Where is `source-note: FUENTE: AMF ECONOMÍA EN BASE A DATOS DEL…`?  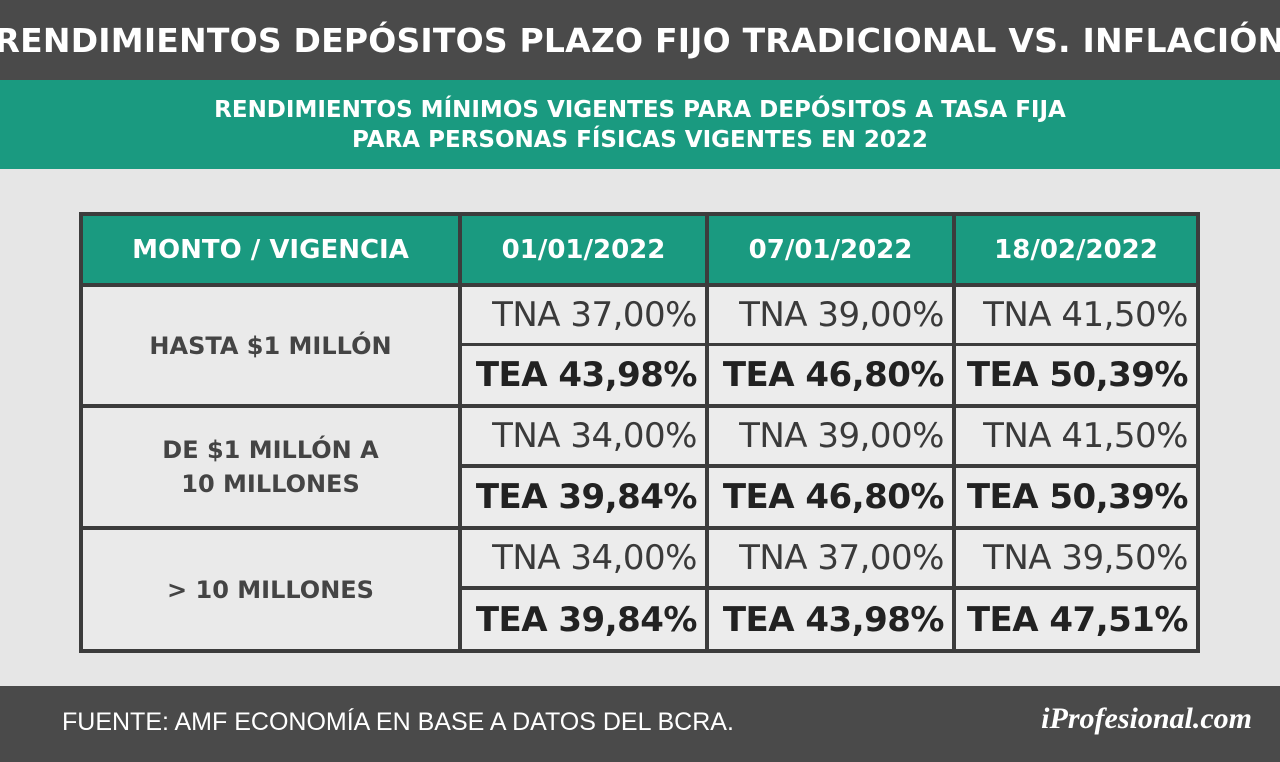
source-note: FUENTE: AMF ECONOMÍA EN BASE A DATOS DEL… is located at coordinates (398, 722).